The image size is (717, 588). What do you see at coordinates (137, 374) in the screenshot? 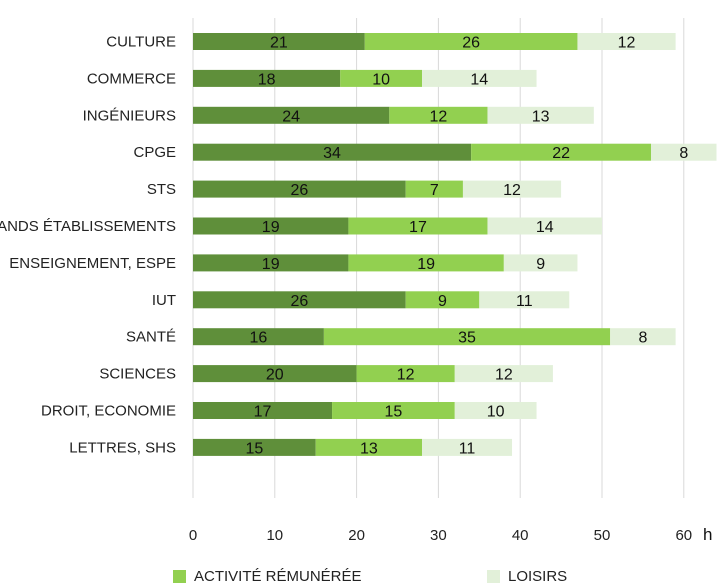
I see `category-label: SCIENCES` at bounding box center [137, 374].